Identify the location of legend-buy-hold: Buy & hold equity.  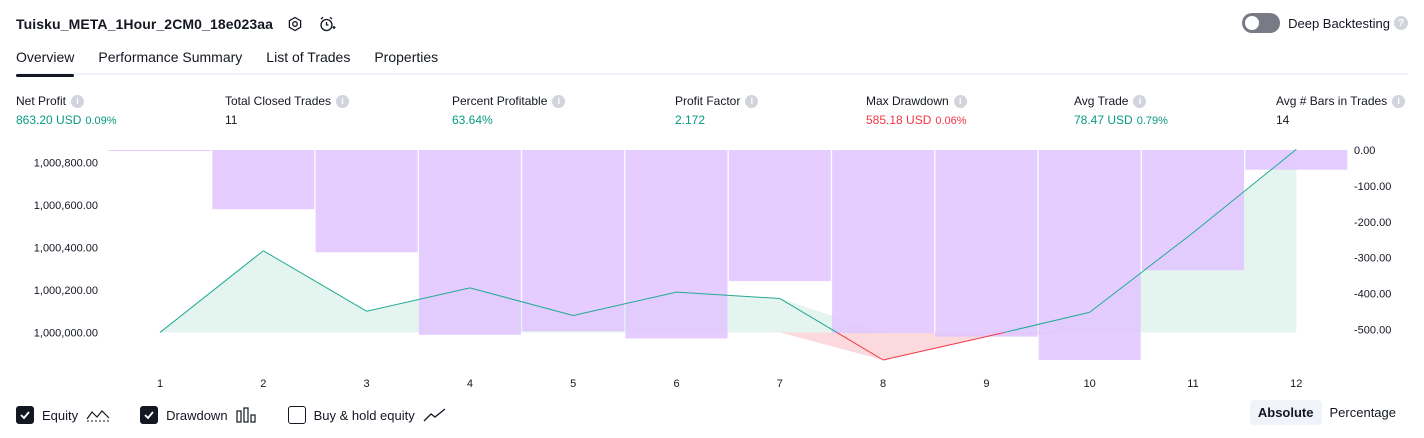
(367, 415).